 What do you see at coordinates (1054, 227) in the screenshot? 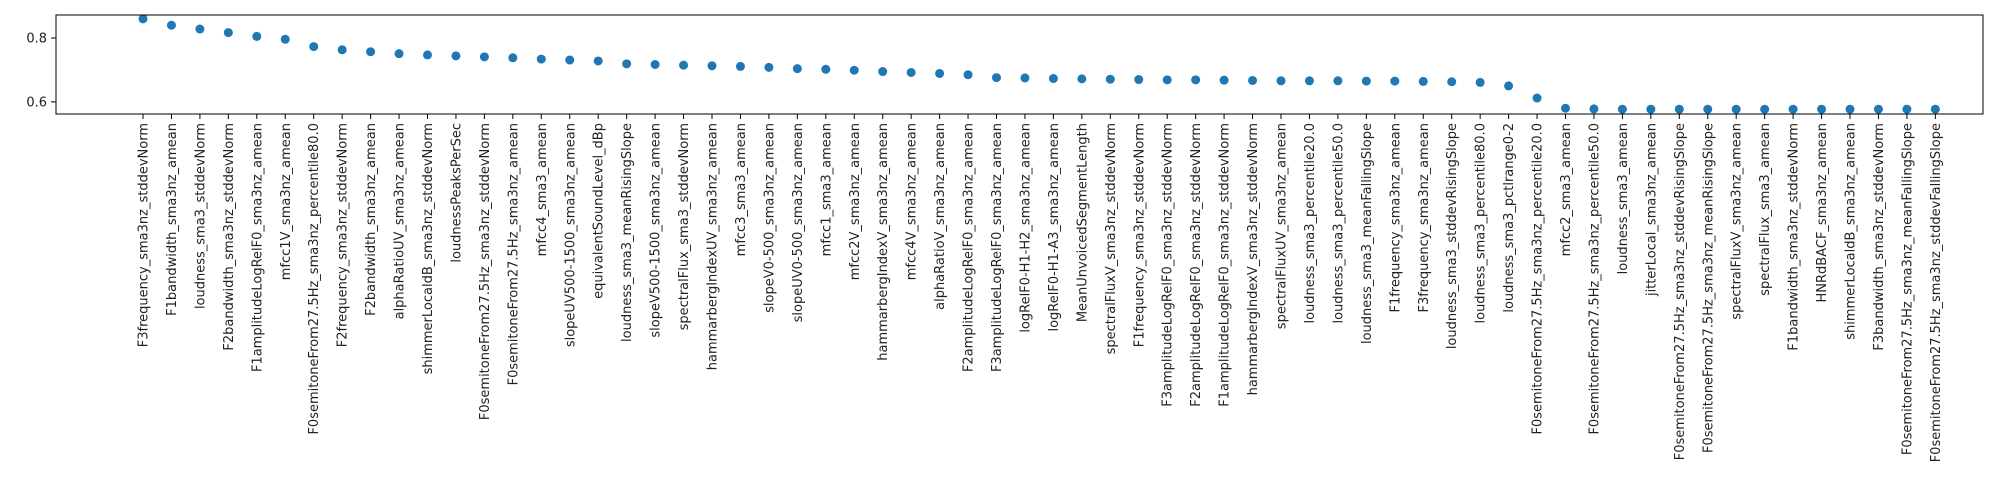
I see `x-tick-label: logRelF0-H1-A3_sma3nz_amean` at bounding box center [1054, 227].